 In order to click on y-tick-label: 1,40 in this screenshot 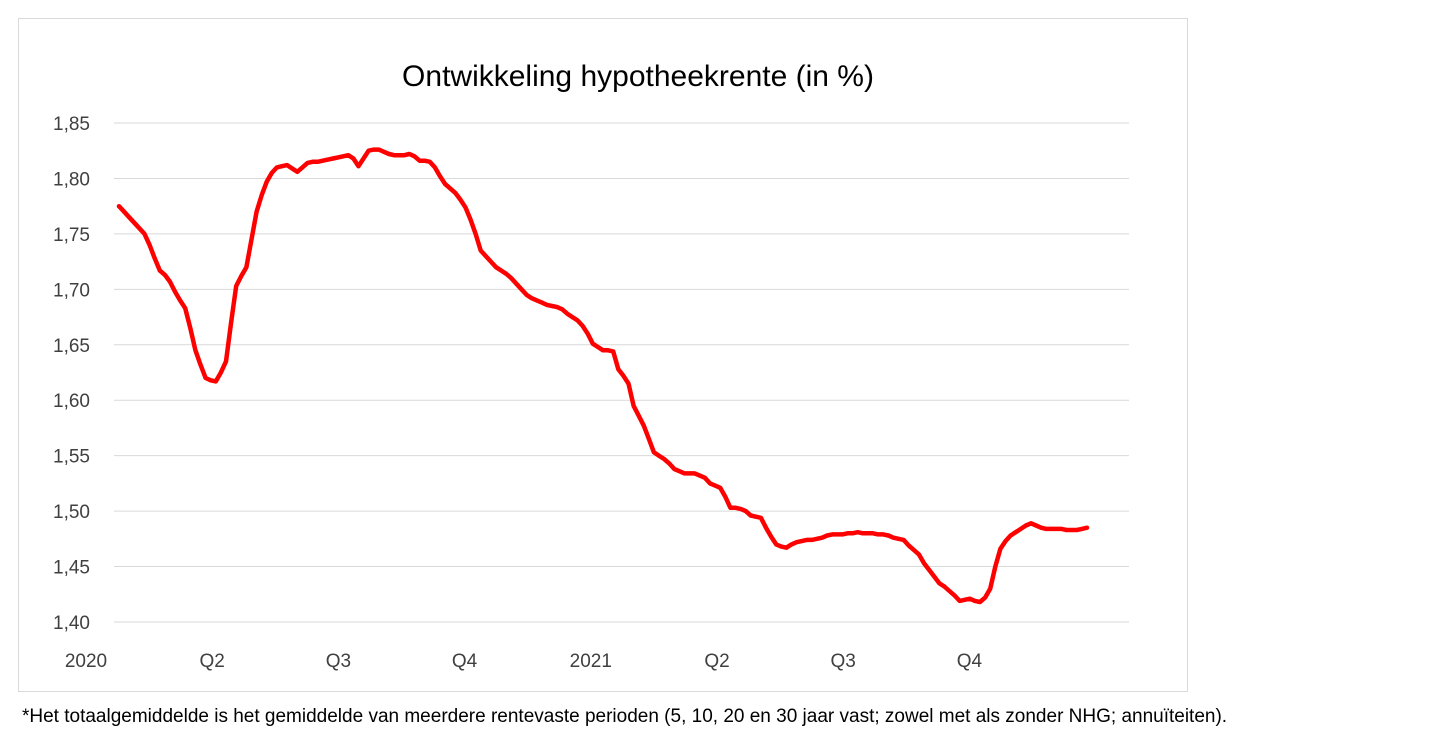, I will do `click(71, 623)`.